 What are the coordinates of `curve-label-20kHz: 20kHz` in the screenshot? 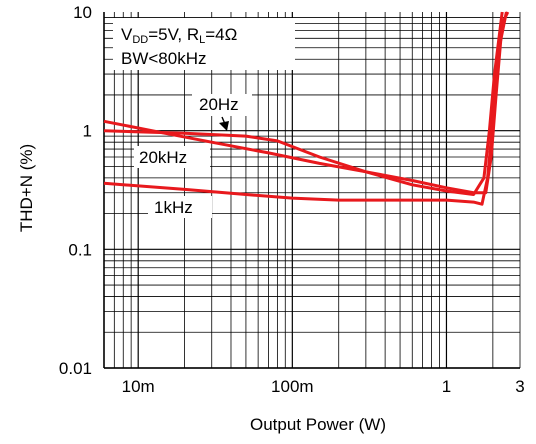 It's located at (172, 157).